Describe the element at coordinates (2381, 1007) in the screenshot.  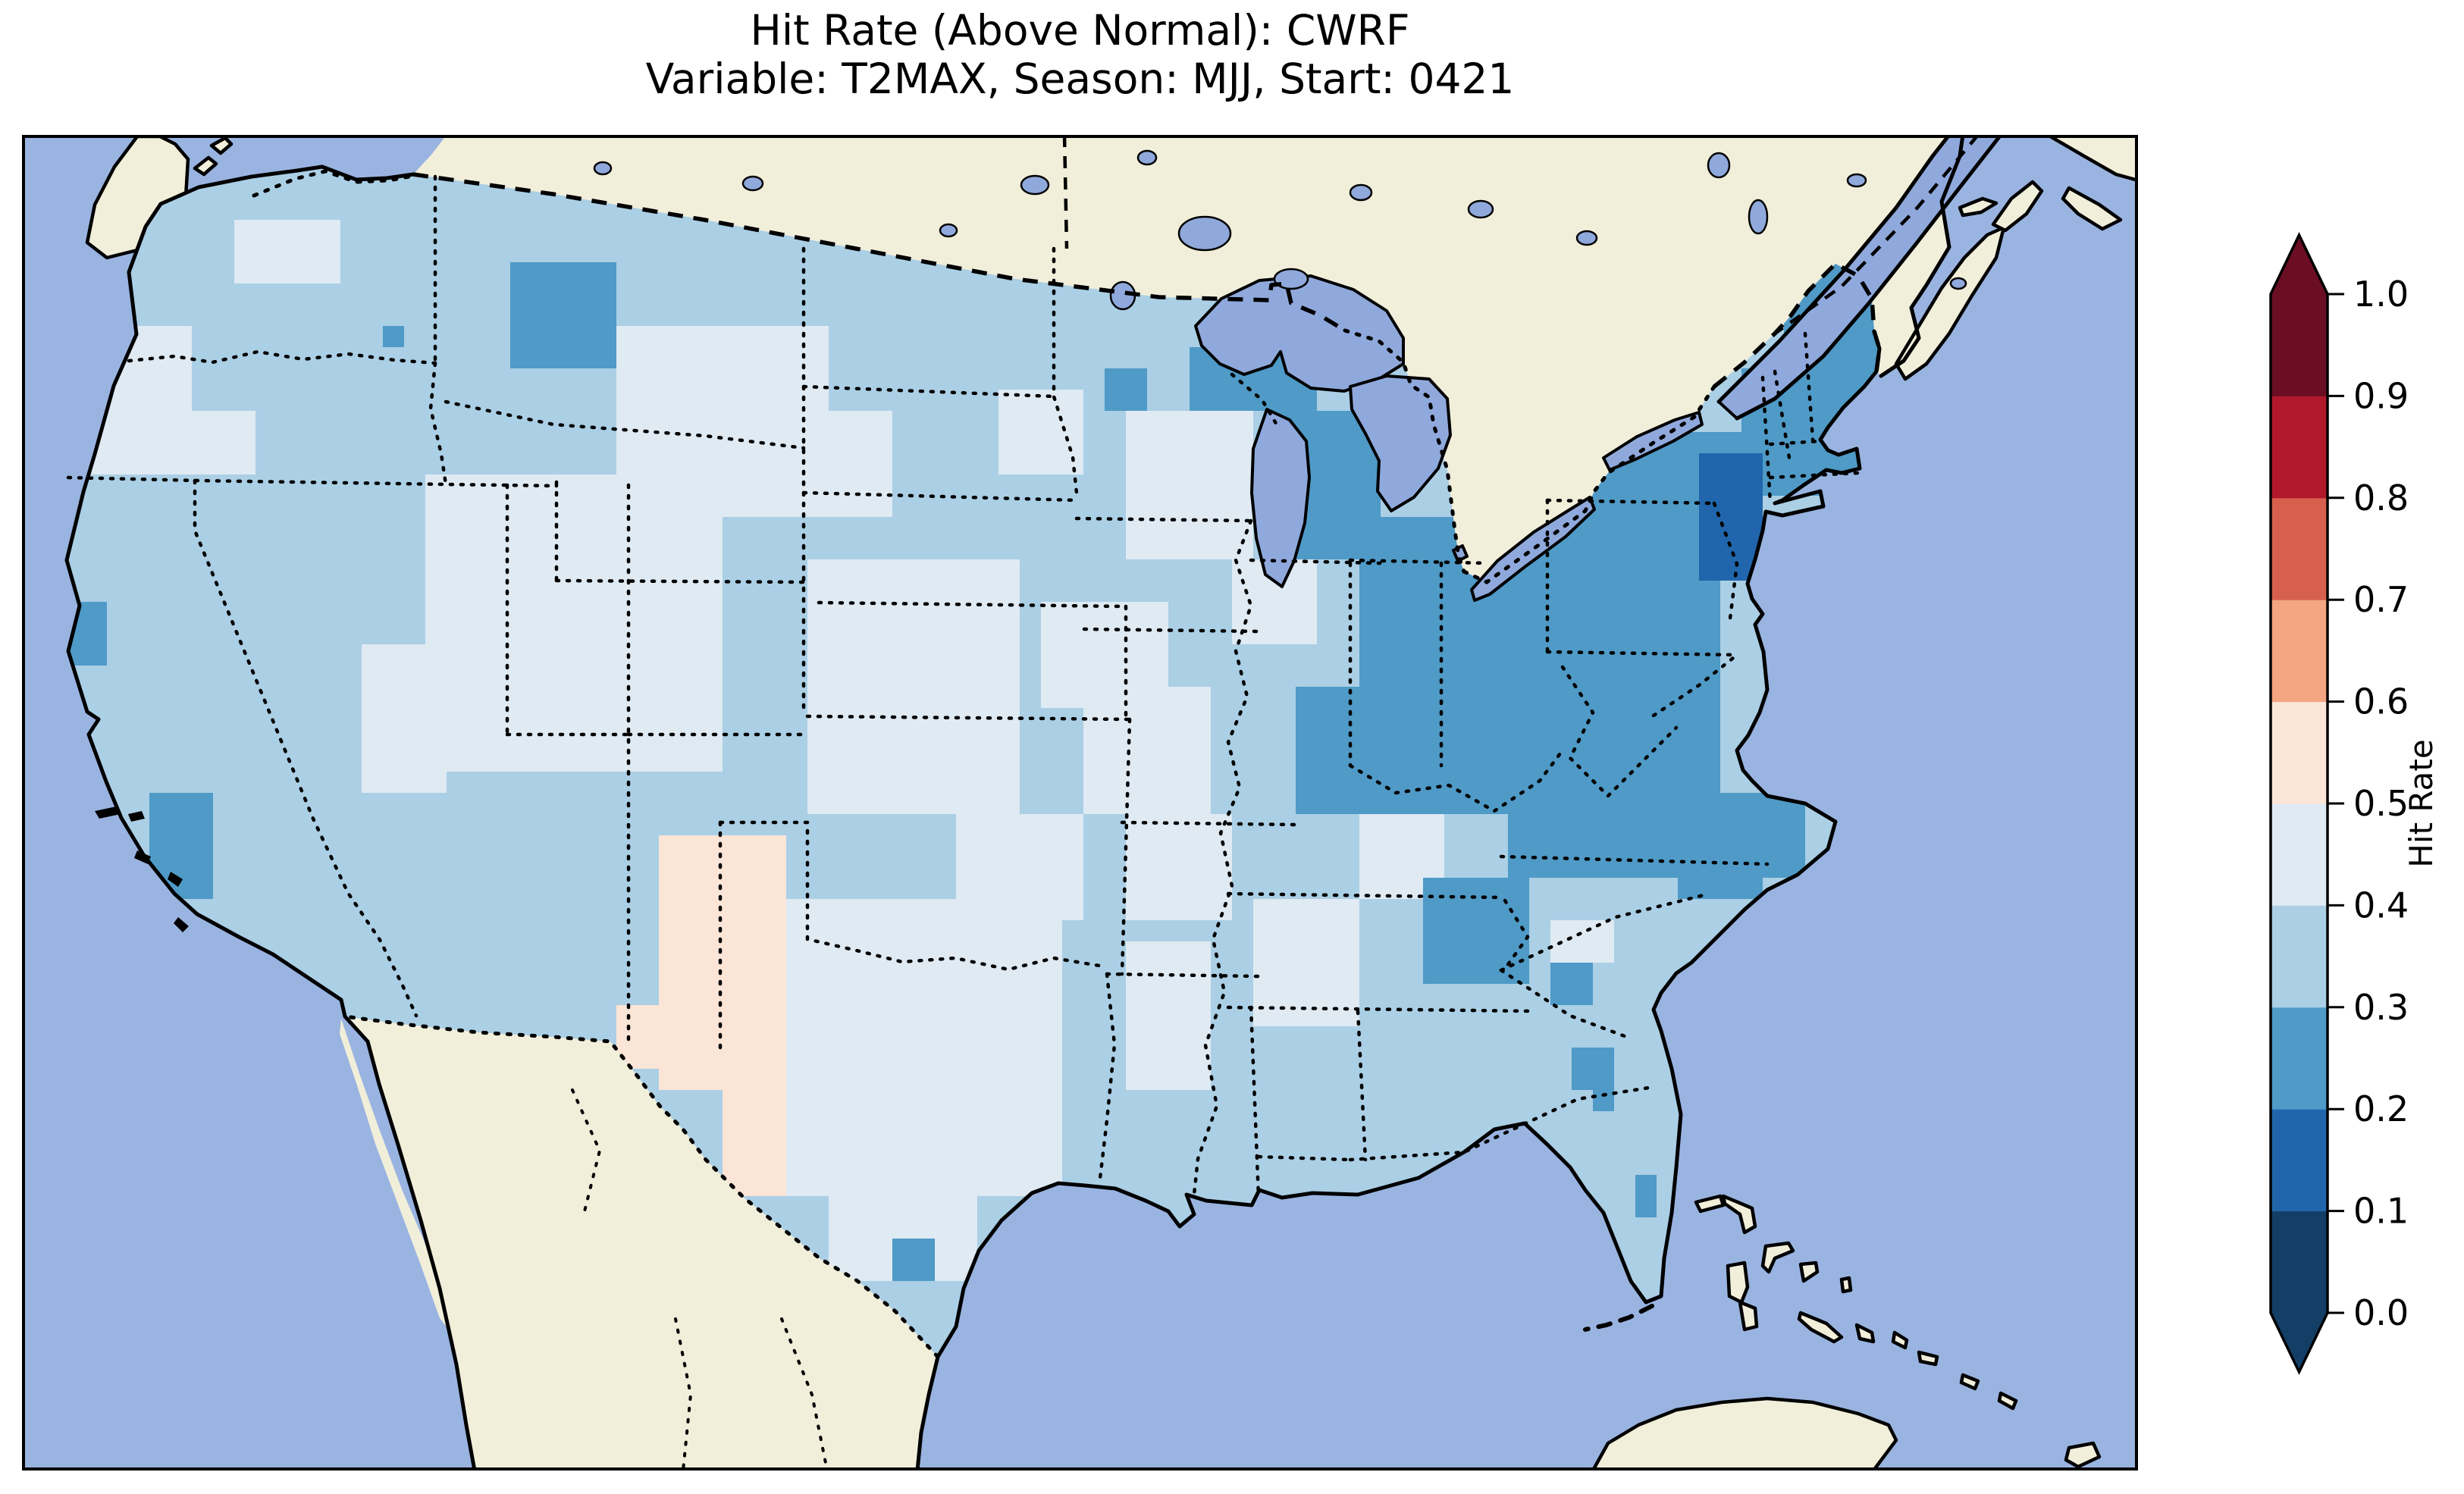
I see `colorbar-tick-label: 0.3` at that location.